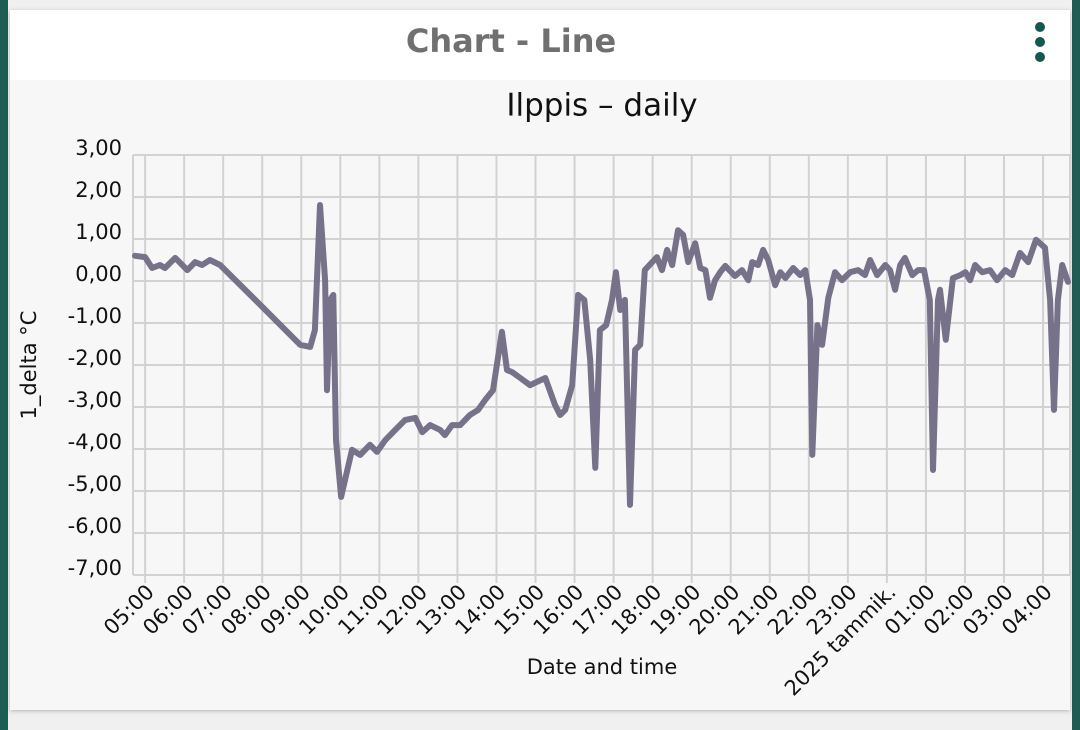 This screenshot has width=1080, height=730. I want to click on y-tick-label: -1,00, so click(95, 316).